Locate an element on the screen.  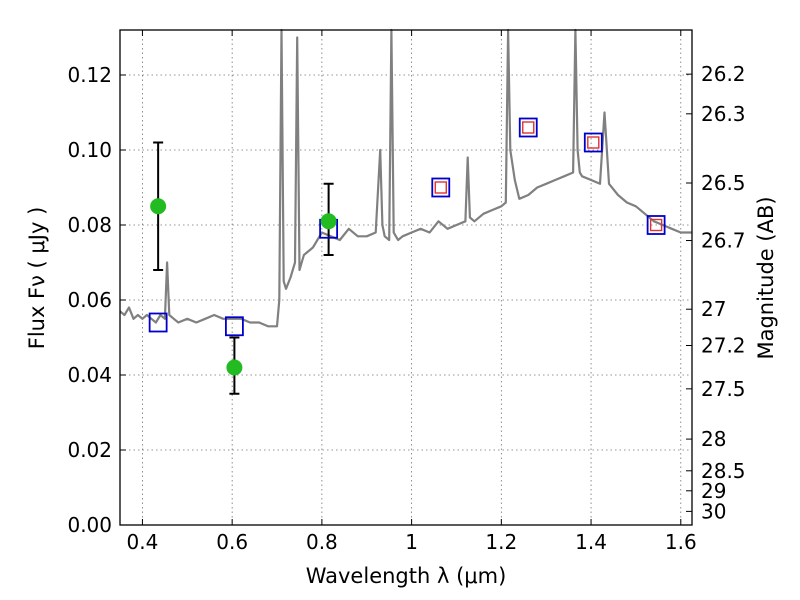
y-tick-label: 0.08 is located at coordinates (89, 225).